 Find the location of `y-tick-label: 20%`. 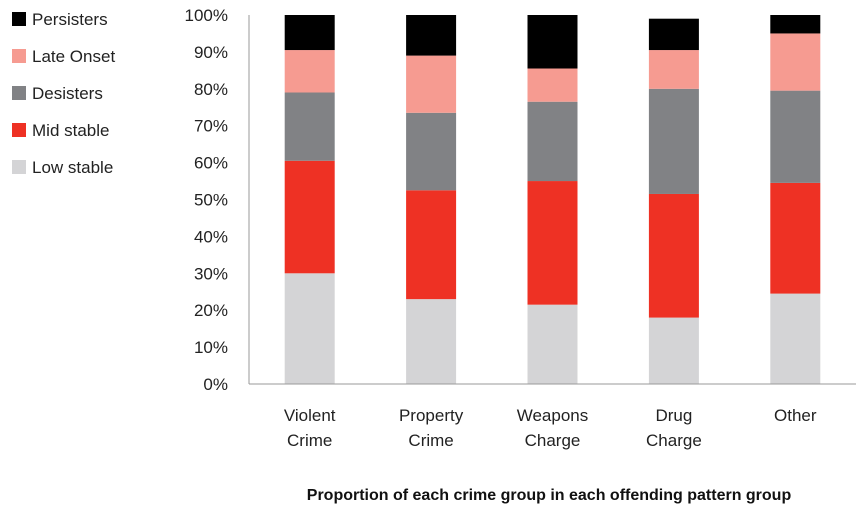

y-tick-label: 20% is located at coordinates (211, 310).